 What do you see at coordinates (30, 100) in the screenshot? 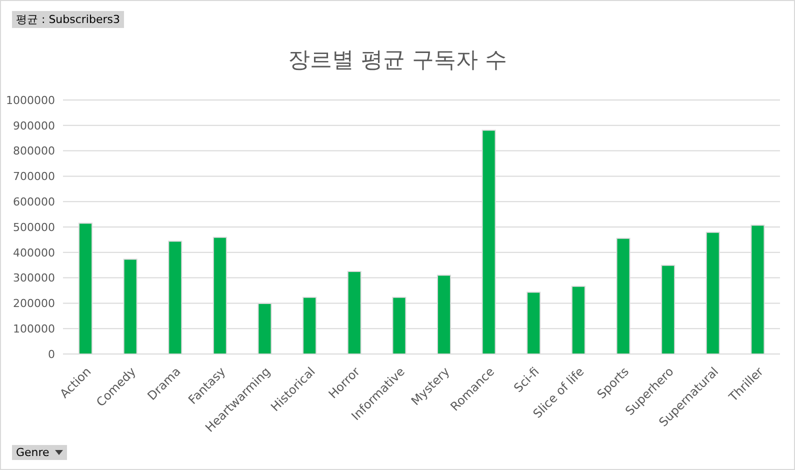
I see `y-tick-label: 1000000` at bounding box center [30, 100].